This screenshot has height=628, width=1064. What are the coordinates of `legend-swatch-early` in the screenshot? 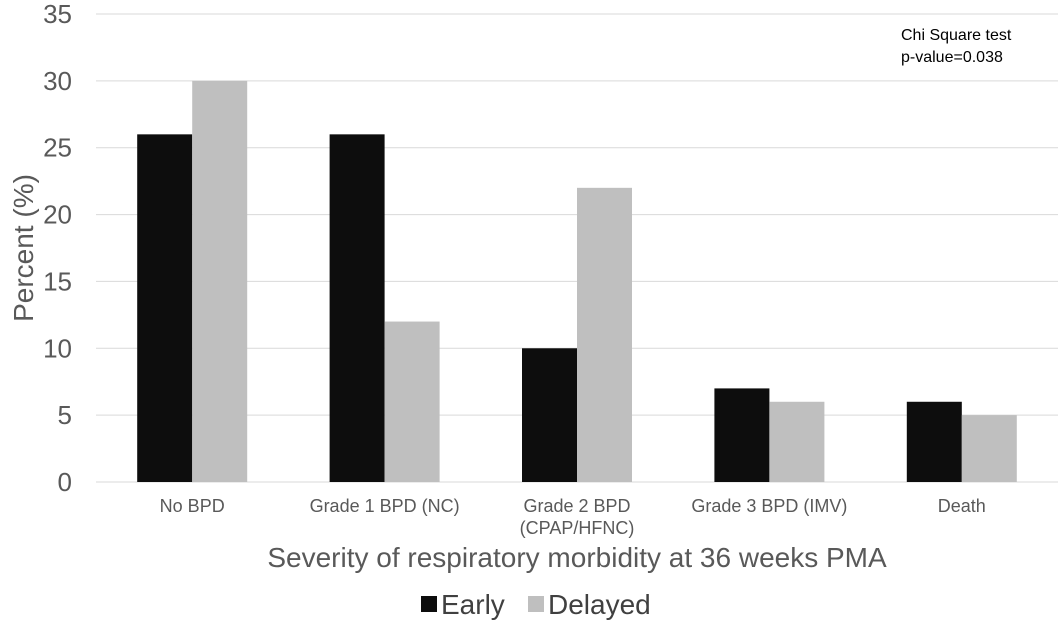 It's located at (429, 604).